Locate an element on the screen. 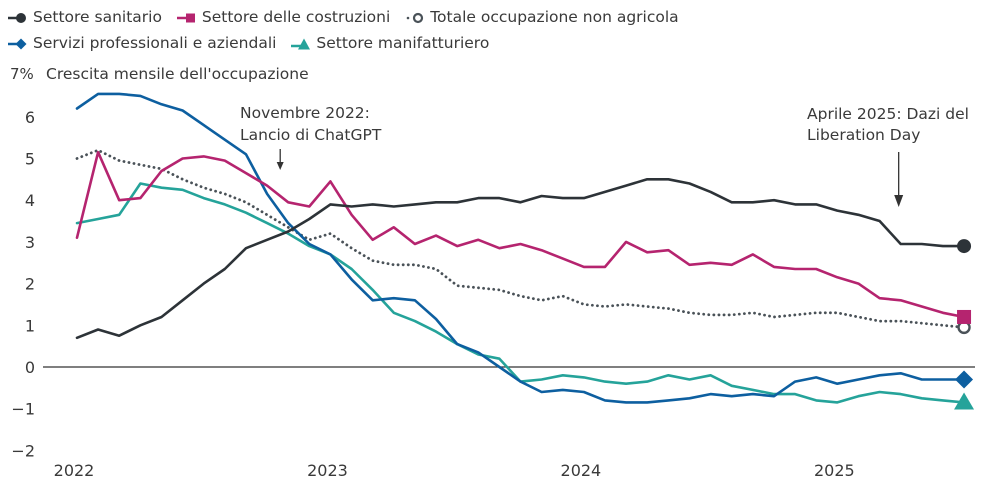 The width and height of the screenshot is (1008, 482). circle-marker-icon is located at coordinates (17, 17).